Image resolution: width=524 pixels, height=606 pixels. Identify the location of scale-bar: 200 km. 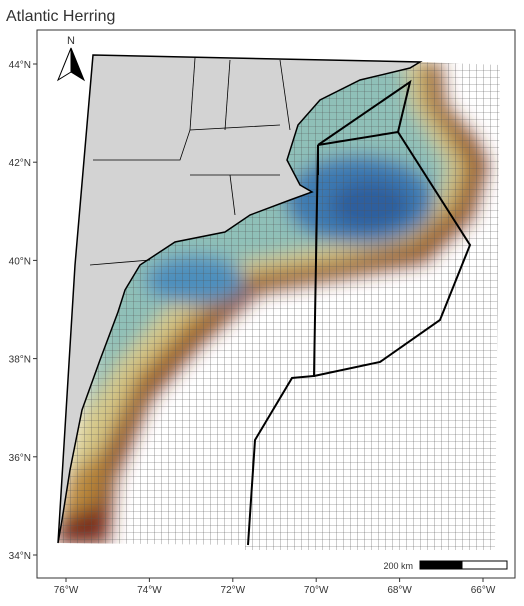
(445, 565).